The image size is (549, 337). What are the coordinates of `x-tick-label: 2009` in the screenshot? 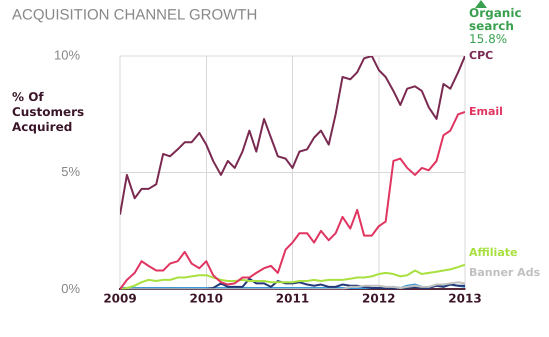 It's located at (120, 299).